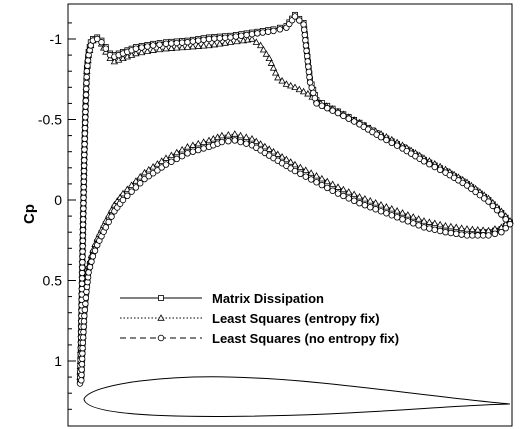 This screenshot has height=429, width=522. I want to click on y-tick-label: 0.5, so click(53, 281).